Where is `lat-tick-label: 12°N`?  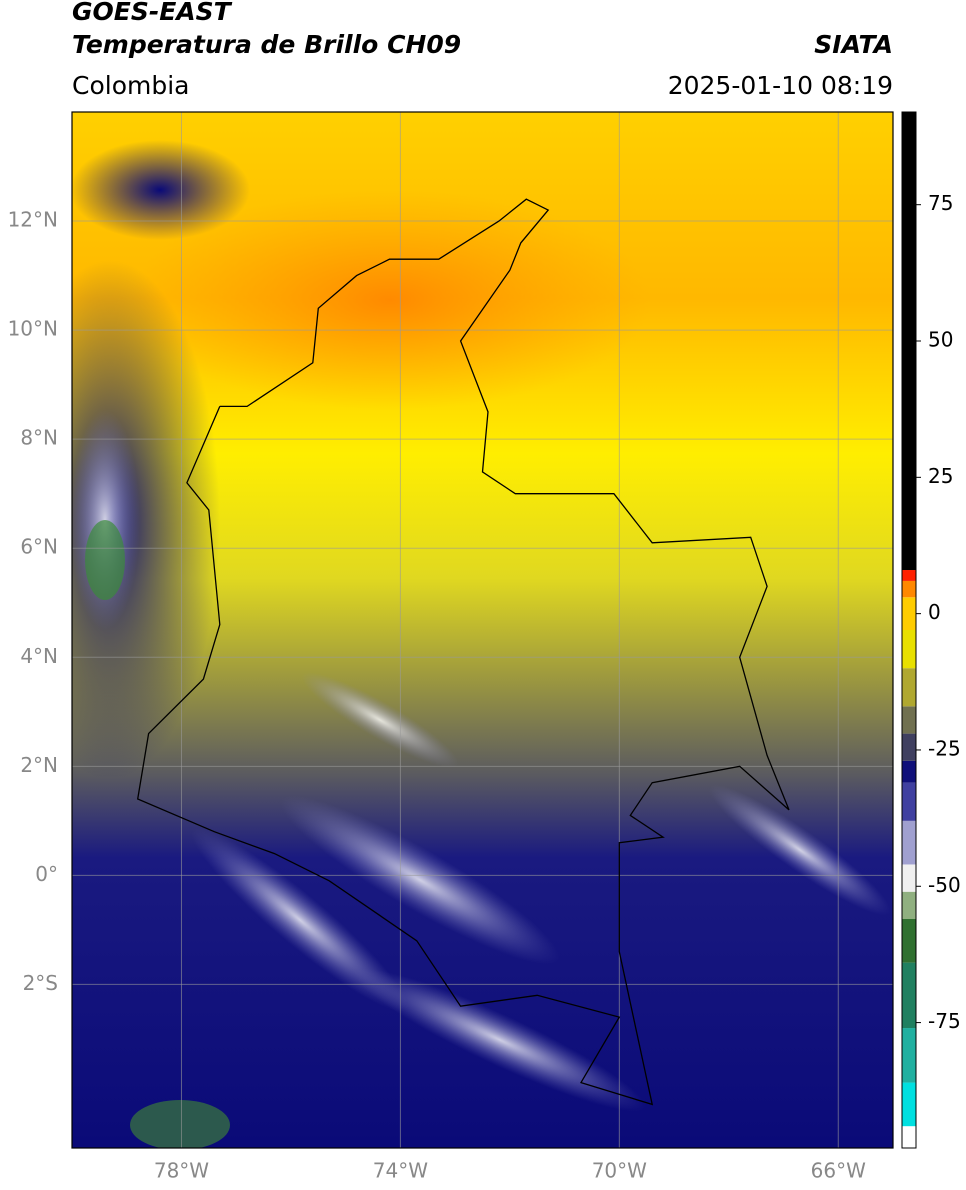 lat-tick-label: 12°N is located at coordinates (33, 220).